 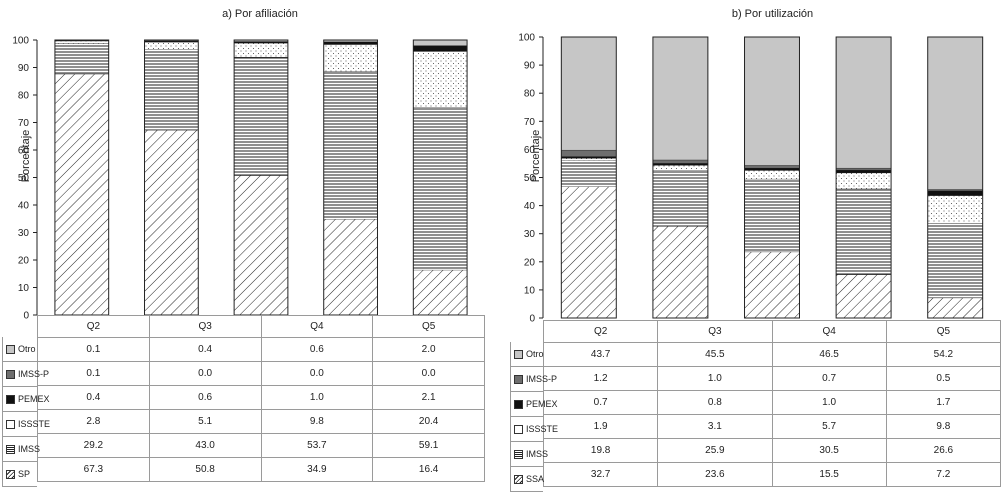 What do you see at coordinates (537, 454) in the screenshot?
I see `legend-label: IMSS` at bounding box center [537, 454].